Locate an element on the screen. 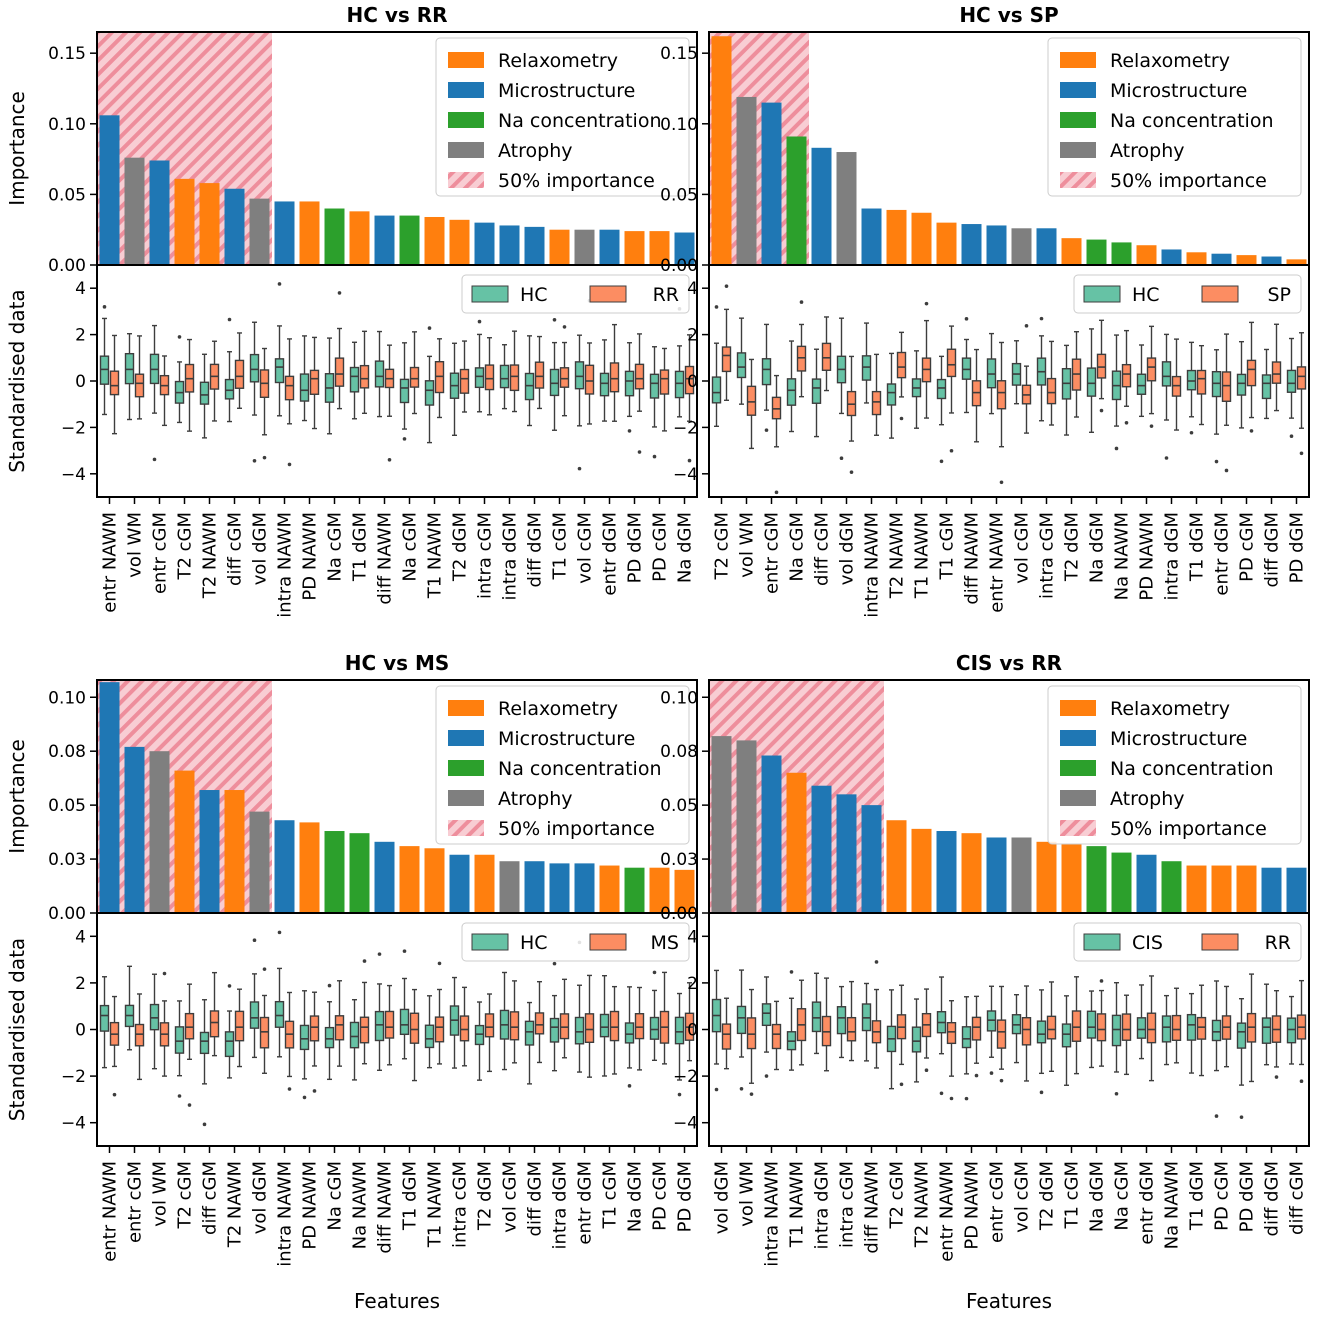 Image resolution: width=1325 pixels, height=1318 pixels. y-tick-label: 0.00 is located at coordinates (679, 914).